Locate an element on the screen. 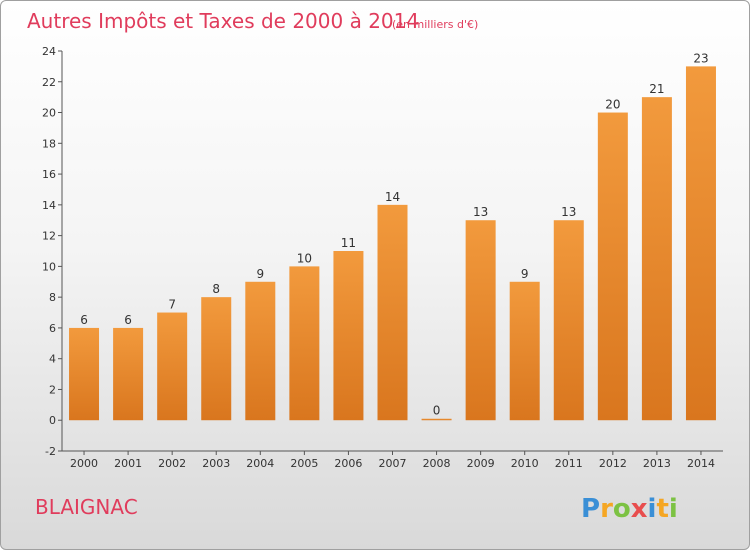 This screenshot has width=750, height=550. y-tick-label: 24 is located at coordinates (49, 51).